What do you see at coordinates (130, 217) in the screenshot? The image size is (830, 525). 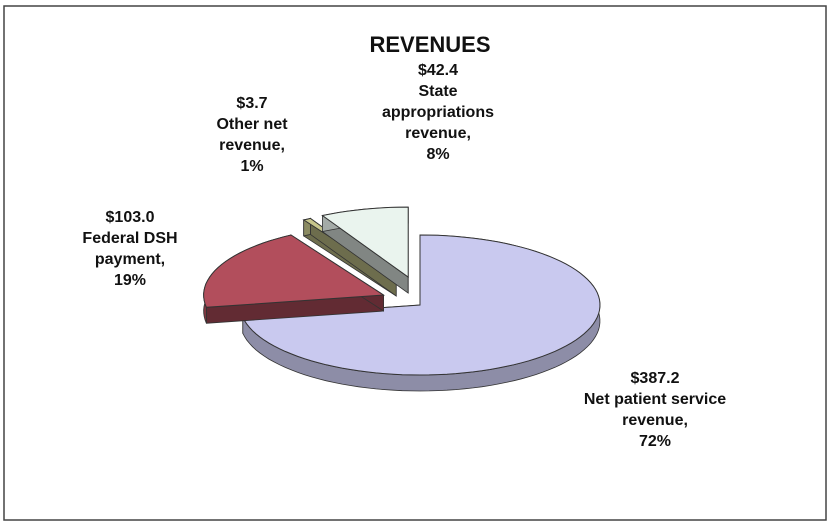 I see `value-label: $103.0` at bounding box center [130, 217].